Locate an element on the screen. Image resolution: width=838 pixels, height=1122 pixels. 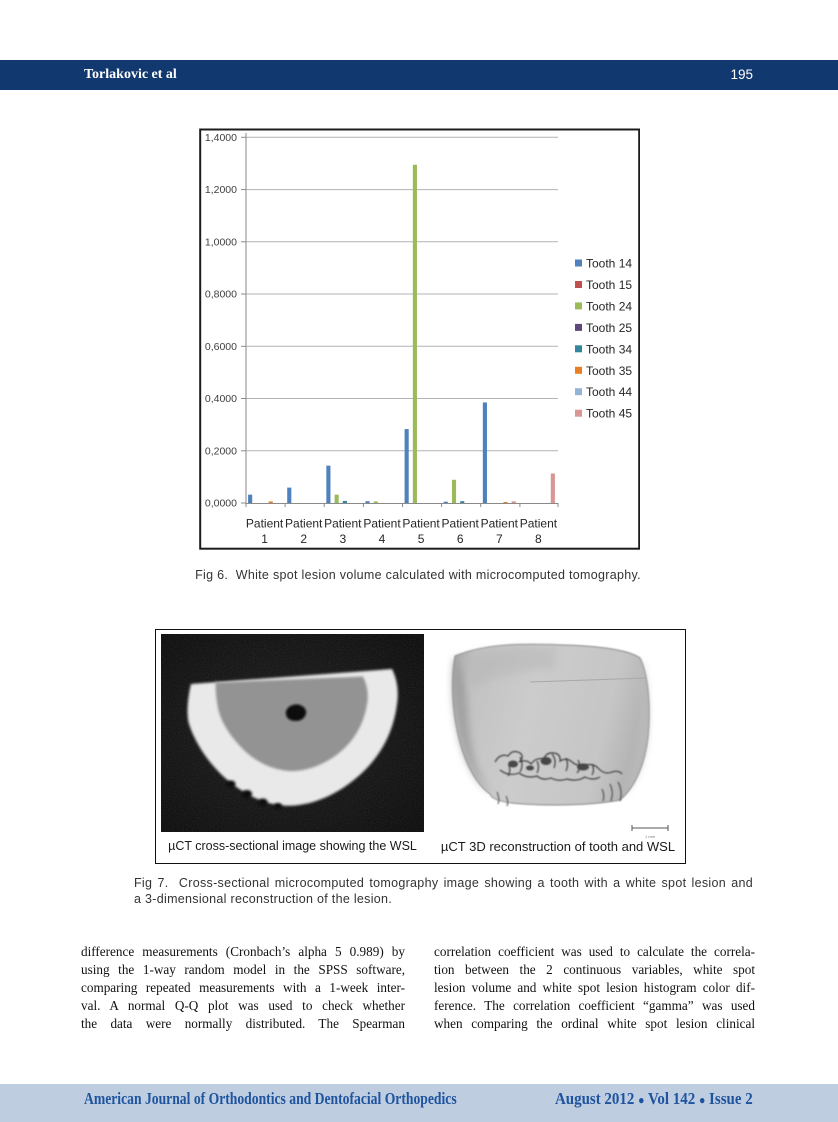
svg-text: 0,2000 is located at coordinates (221, 451).